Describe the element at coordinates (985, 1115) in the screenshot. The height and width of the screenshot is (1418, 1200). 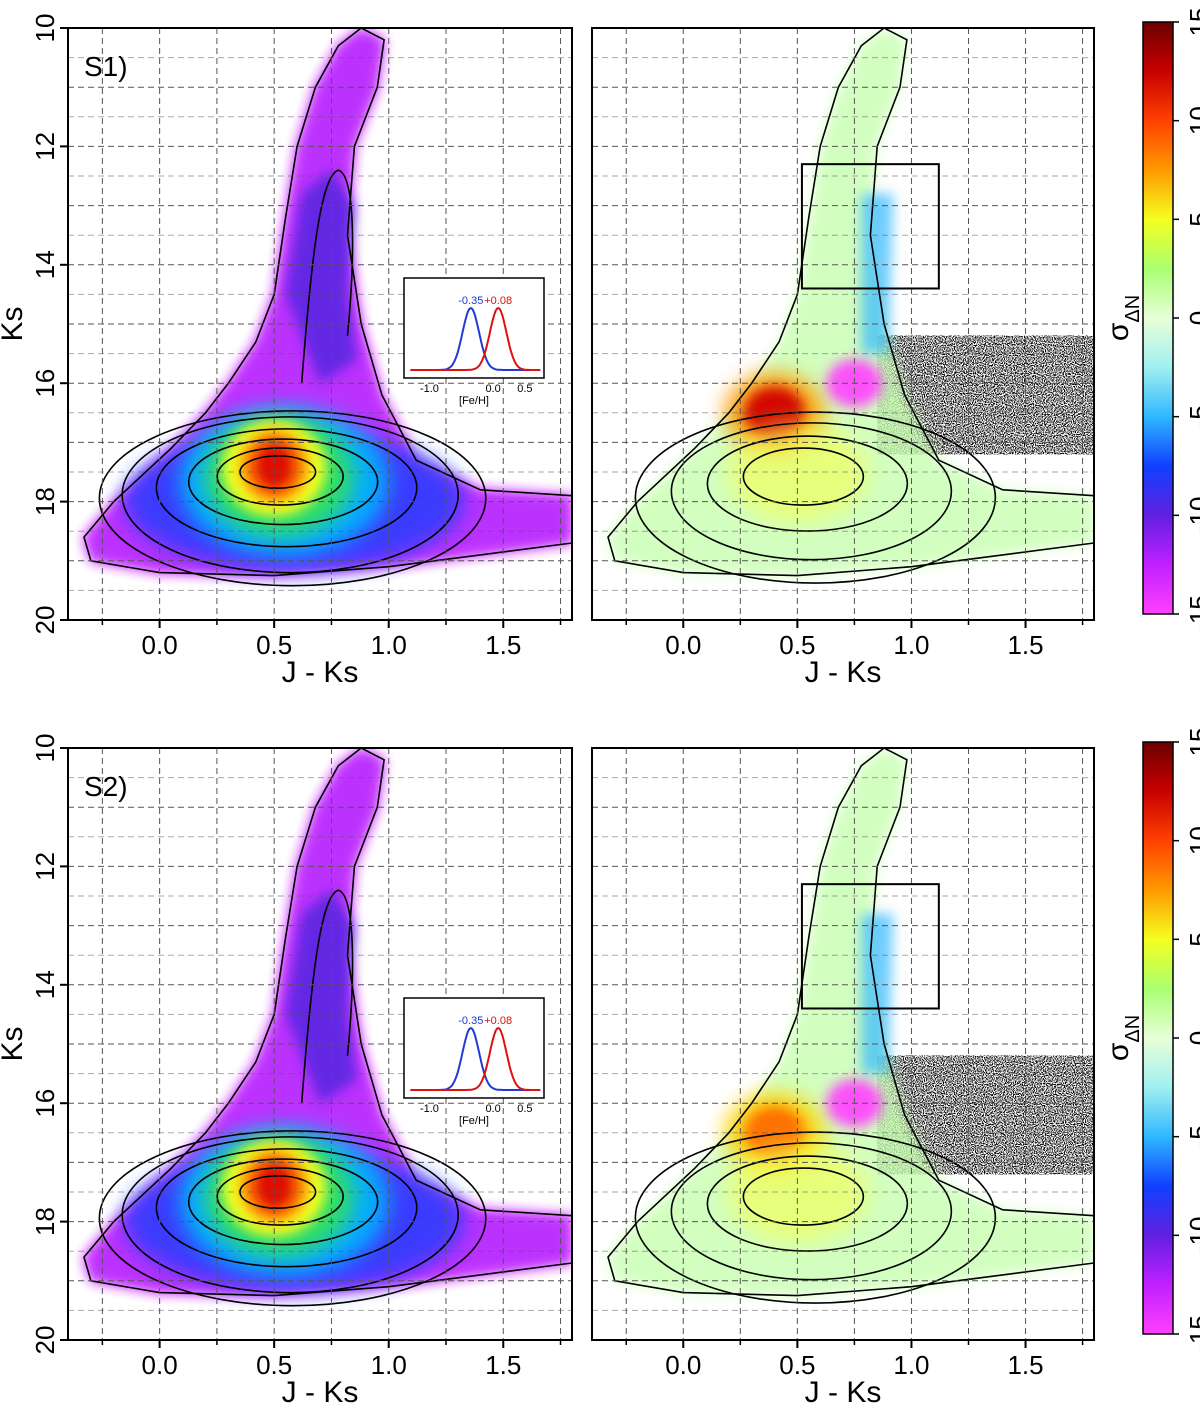
I see `noise-region` at that location.